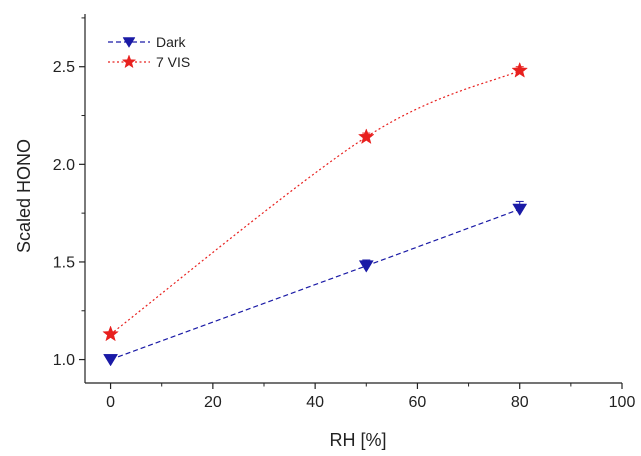 This screenshot has height=456, width=641. What do you see at coordinates (64, 165) in the screenshot?
I see `y-tick-label: 2.0` at bounding box center [64, 165].